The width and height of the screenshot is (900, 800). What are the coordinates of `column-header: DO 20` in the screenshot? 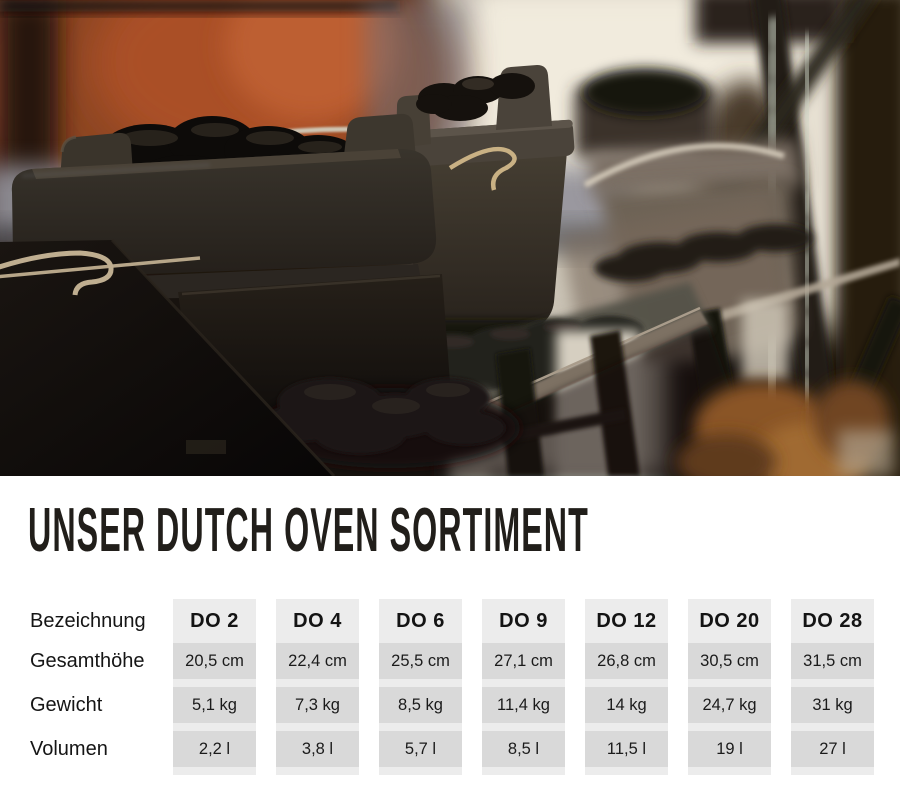 It's located at (729, 620).